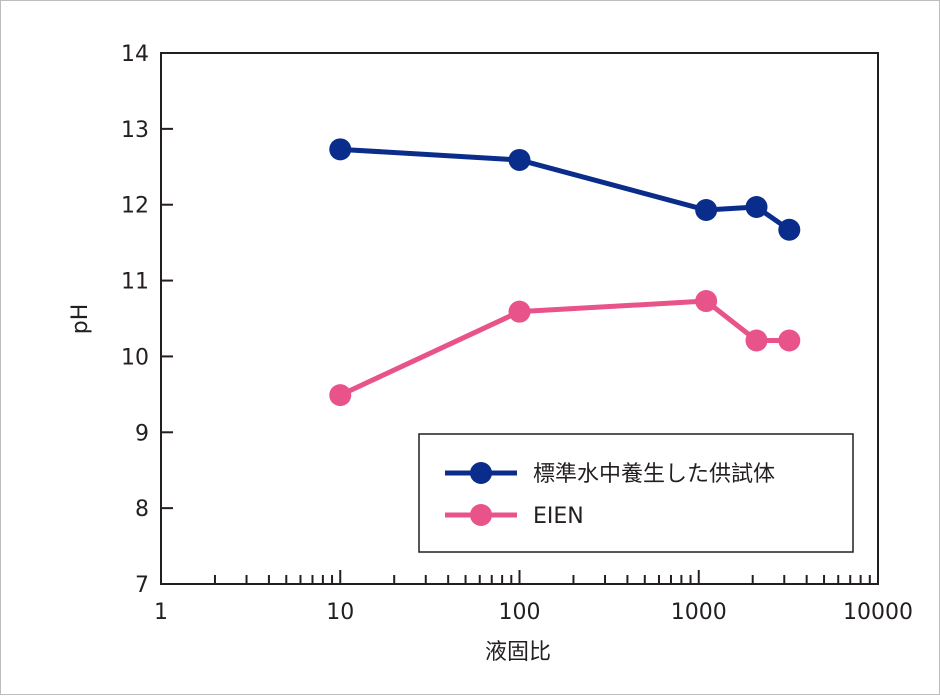 This screenshot has height=696, width=940. What do you see at coordinates (161, 612) in the screenshot?
I see `x-tick-label: 1` at bounding box center [161, 612].